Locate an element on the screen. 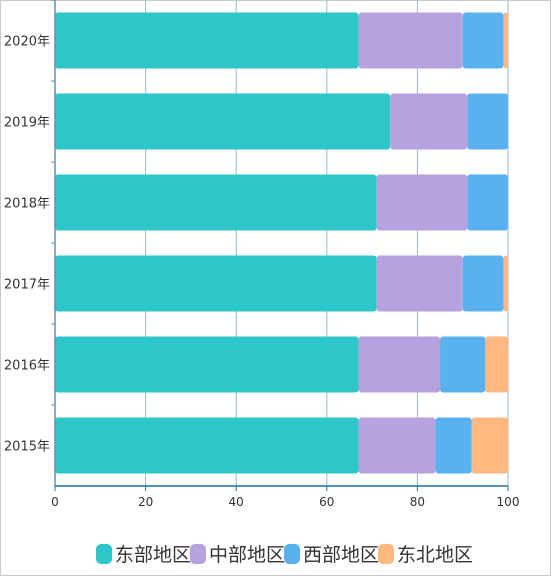  y-tick-label: 2019年 is located at coordinates (27, 123).